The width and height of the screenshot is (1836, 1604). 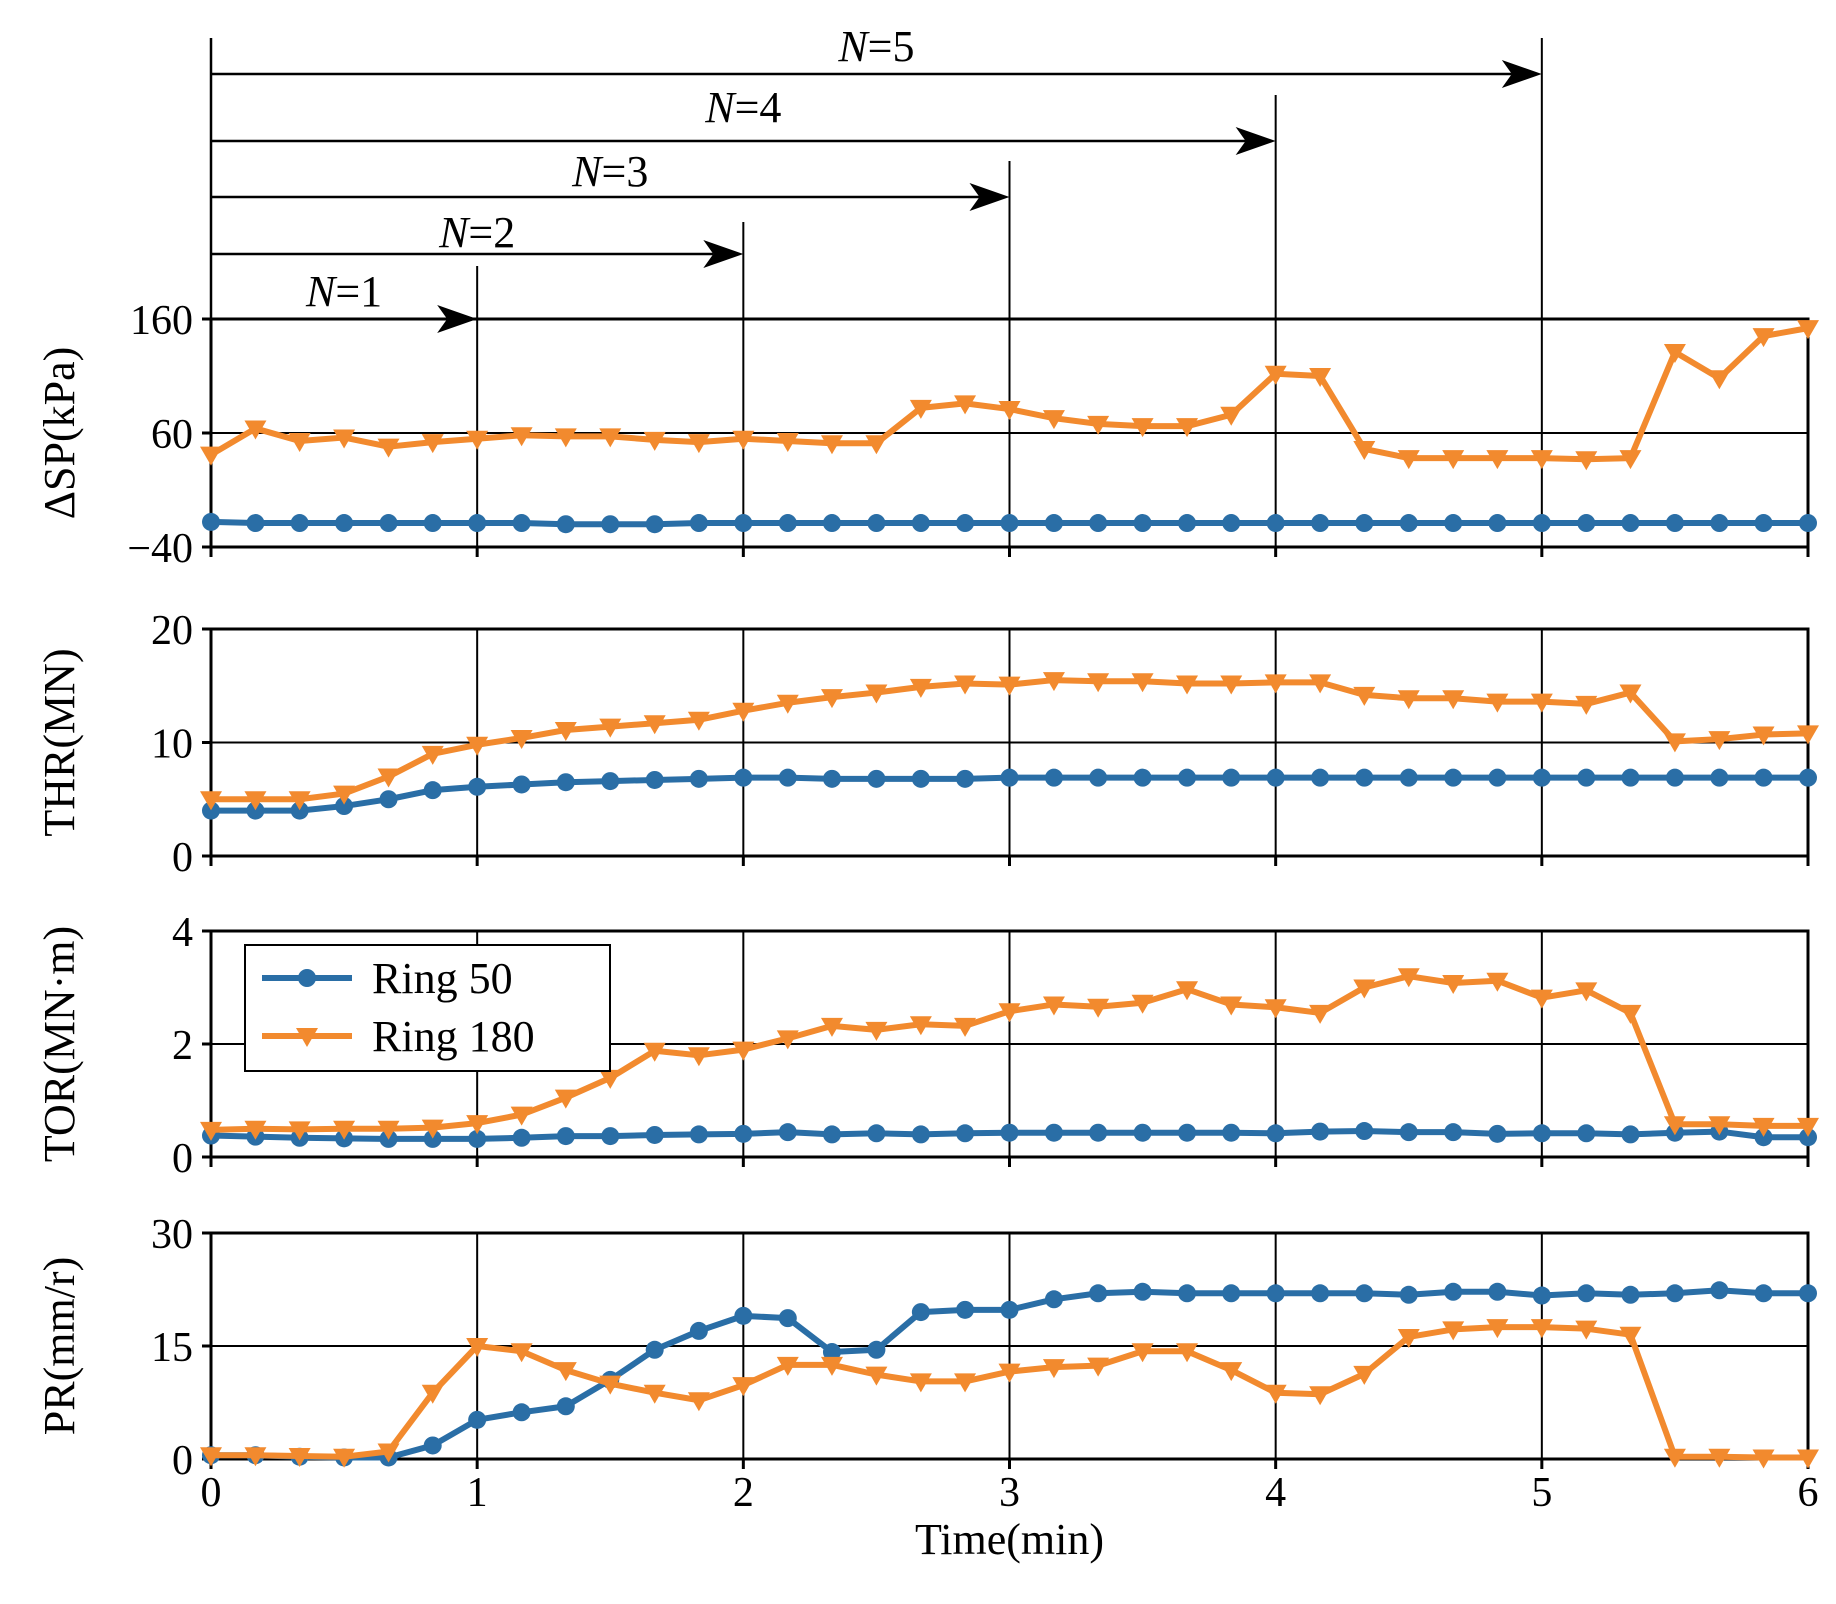 I want to click on legend-label: Ring 50, so click(x=442, y=978).